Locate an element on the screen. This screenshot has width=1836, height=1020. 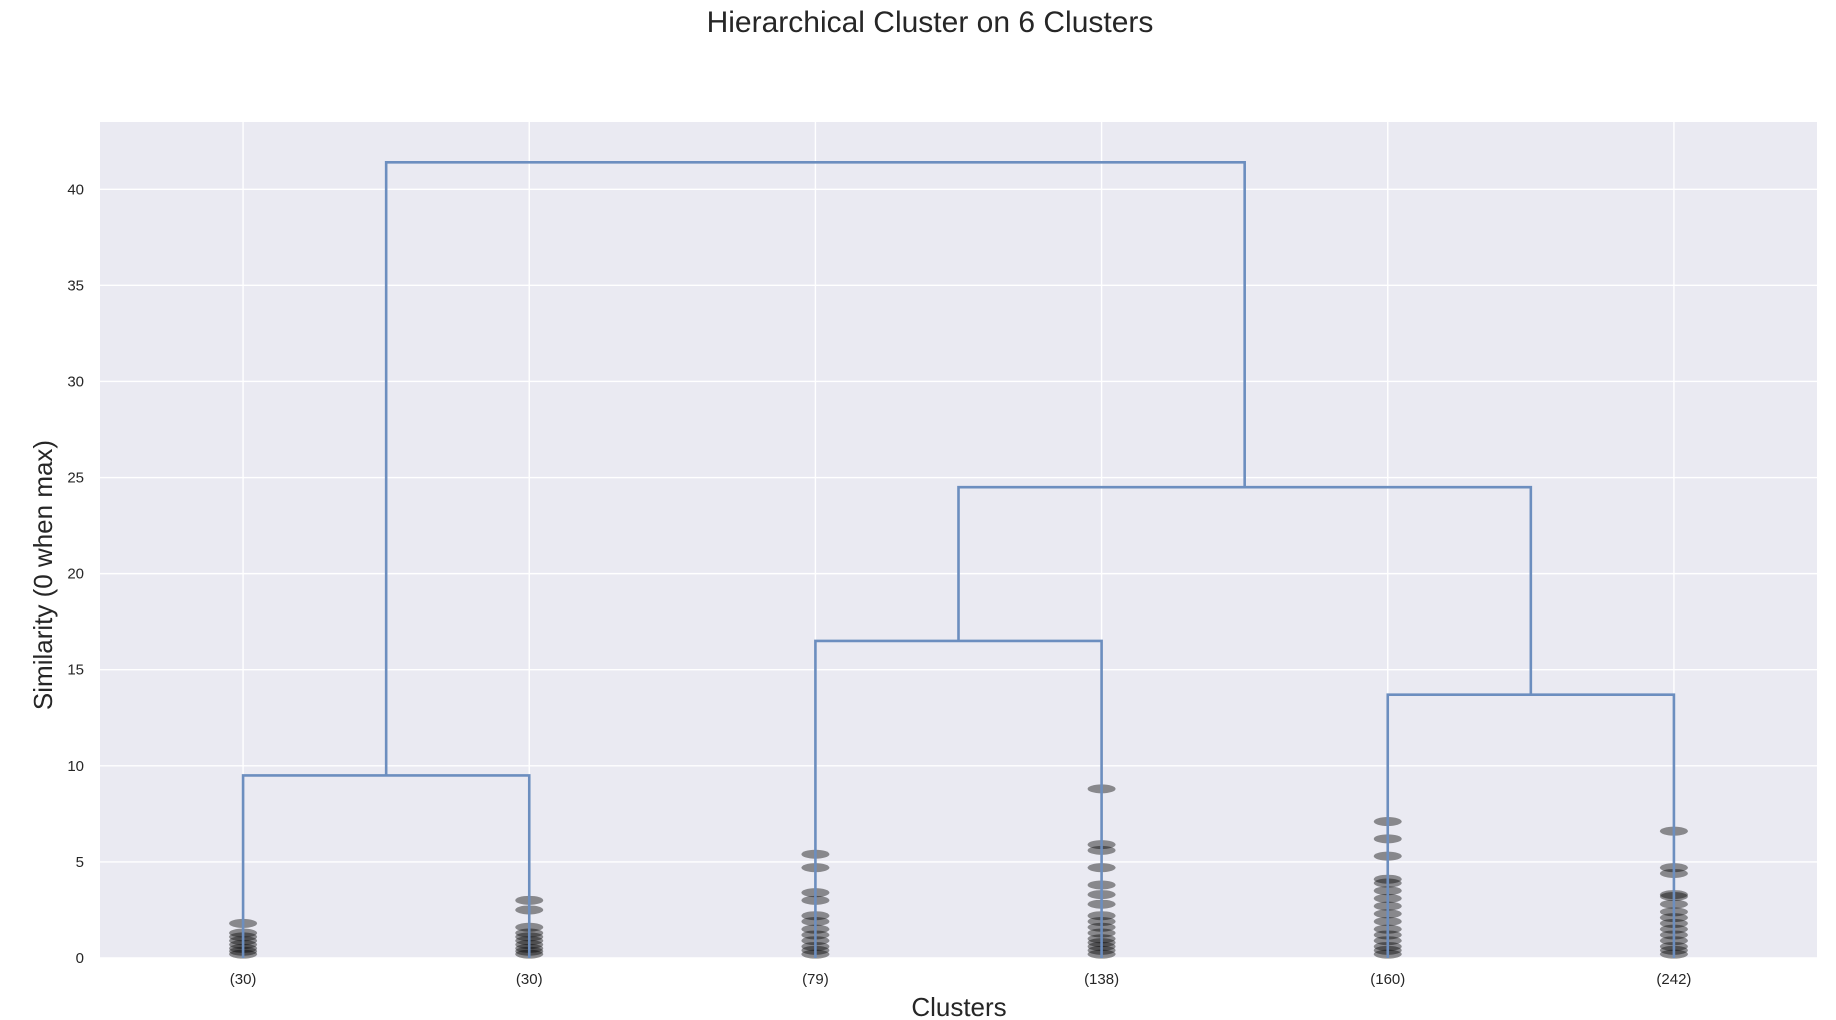
y-tick-label: 15 is located at coordinates (75, 670).